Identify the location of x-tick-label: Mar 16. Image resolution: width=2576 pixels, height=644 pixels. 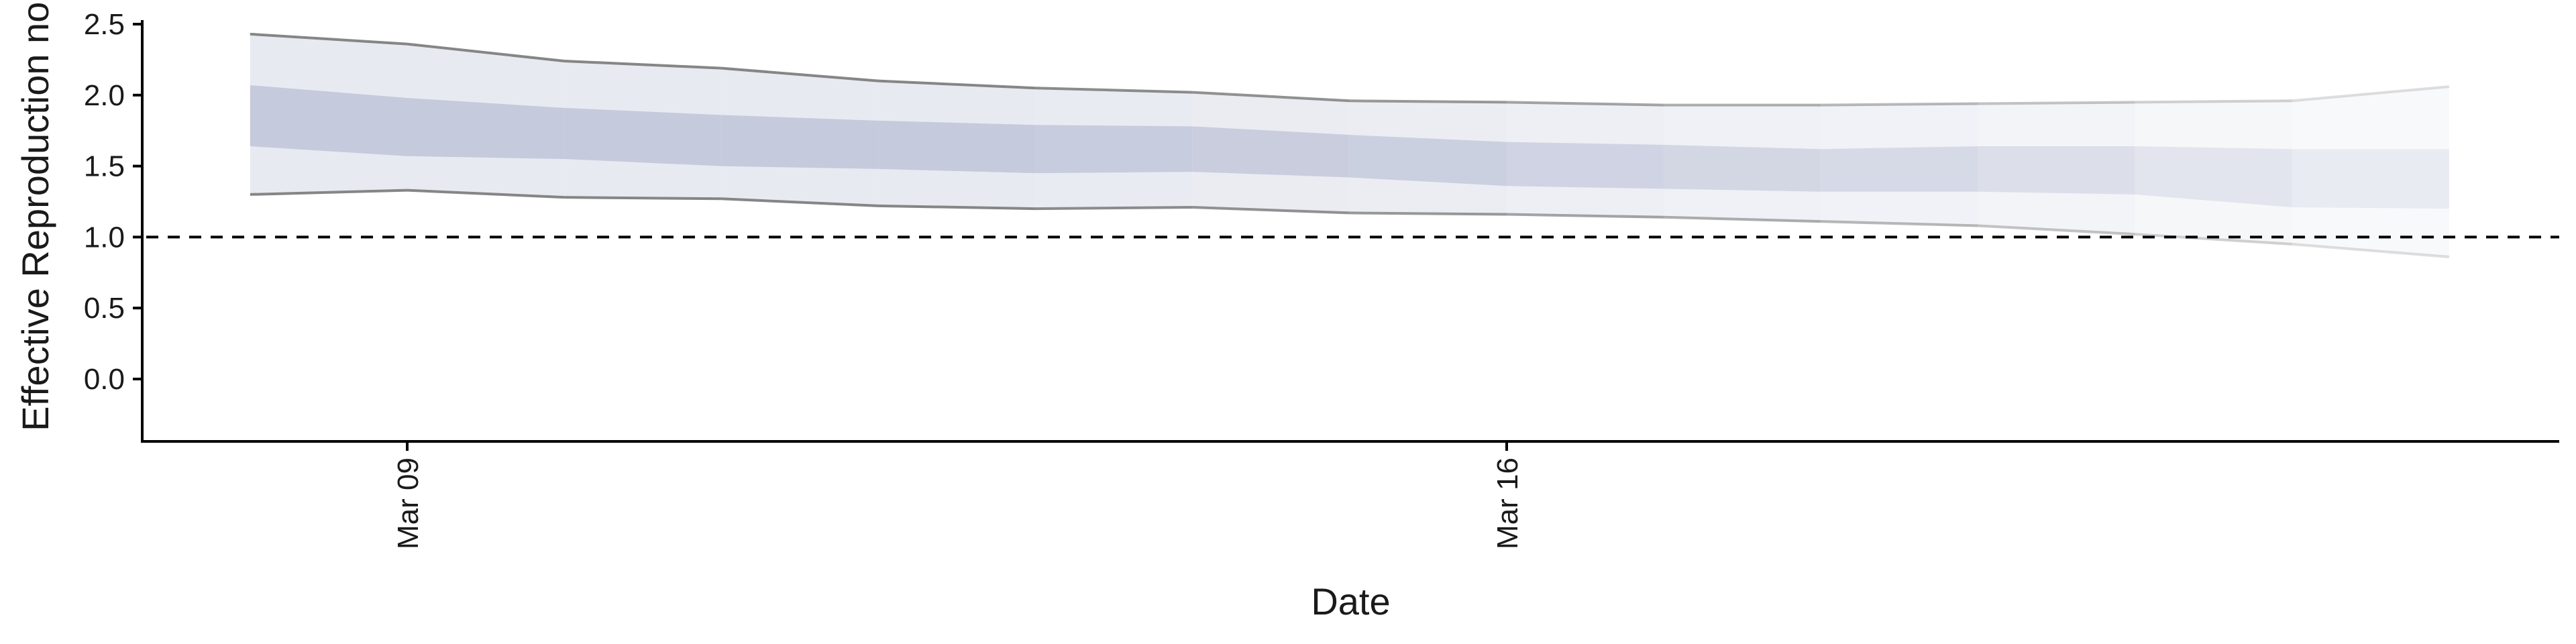
(1507, 503).